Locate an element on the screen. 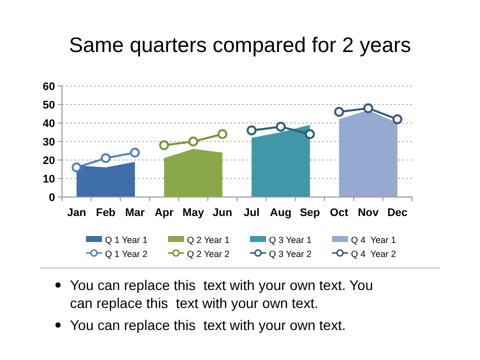  y-tick-label: 40 is located at coordinates (48, 124).